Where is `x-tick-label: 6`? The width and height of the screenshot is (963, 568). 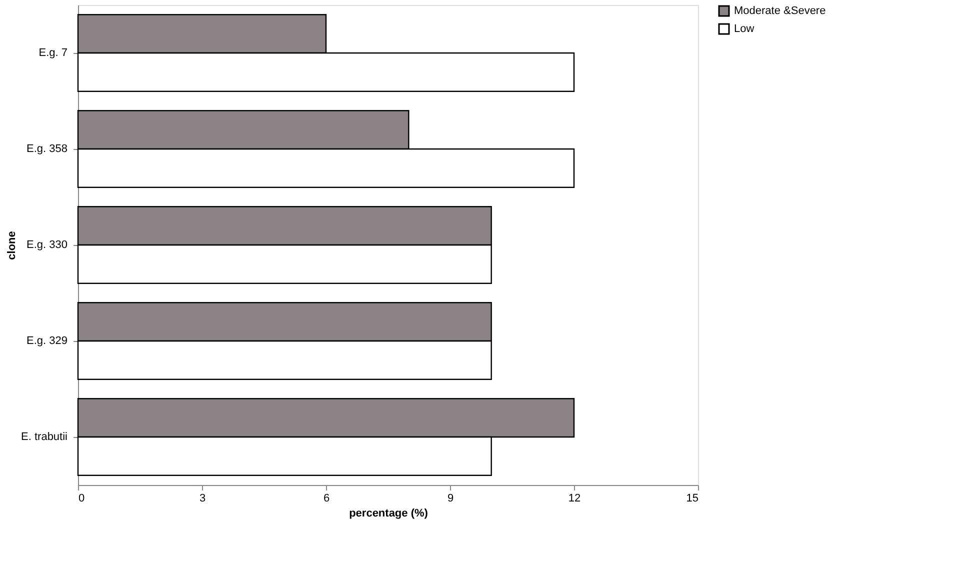
x-tick-label: 6 is located at coordinates (326, 498).